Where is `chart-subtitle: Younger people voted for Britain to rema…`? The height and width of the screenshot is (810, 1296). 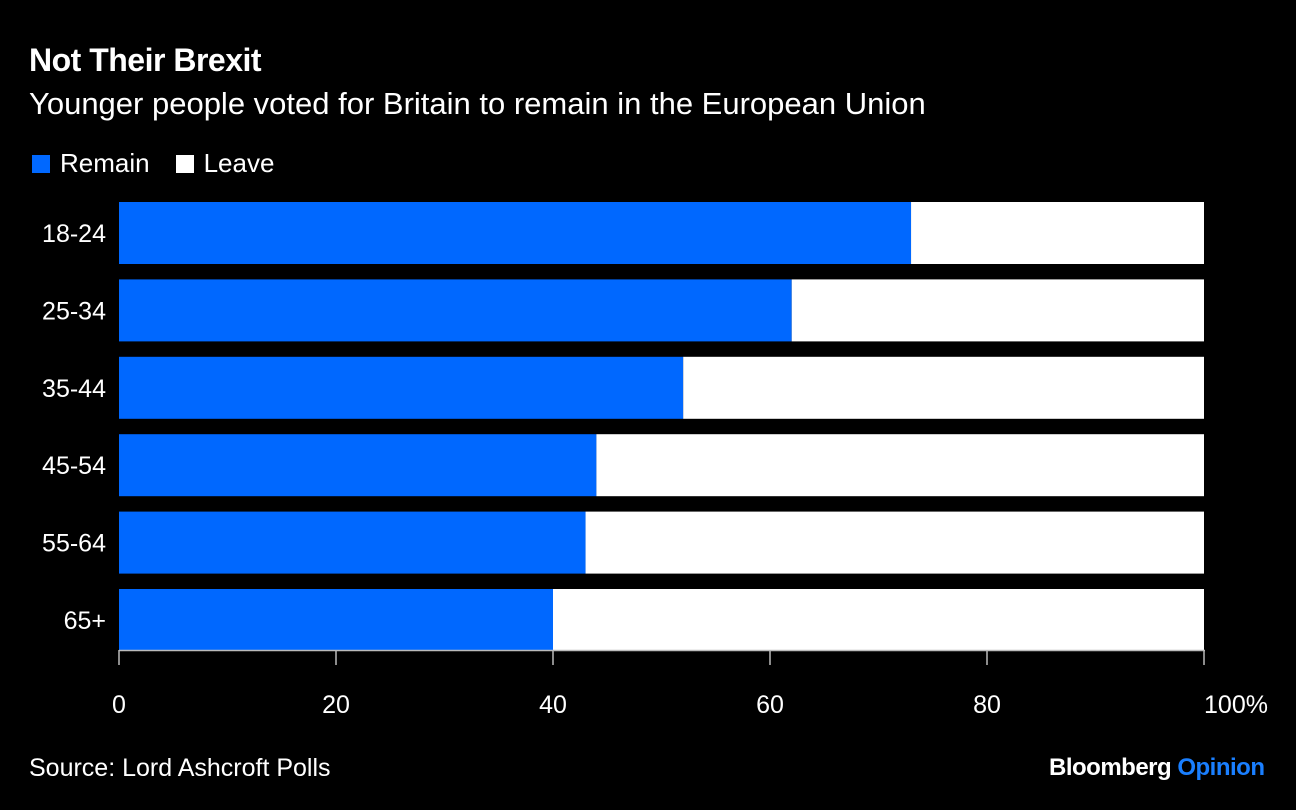
chart-subtitle: Younger people voted for Britain to rema… is located at coordinates (477, 103).